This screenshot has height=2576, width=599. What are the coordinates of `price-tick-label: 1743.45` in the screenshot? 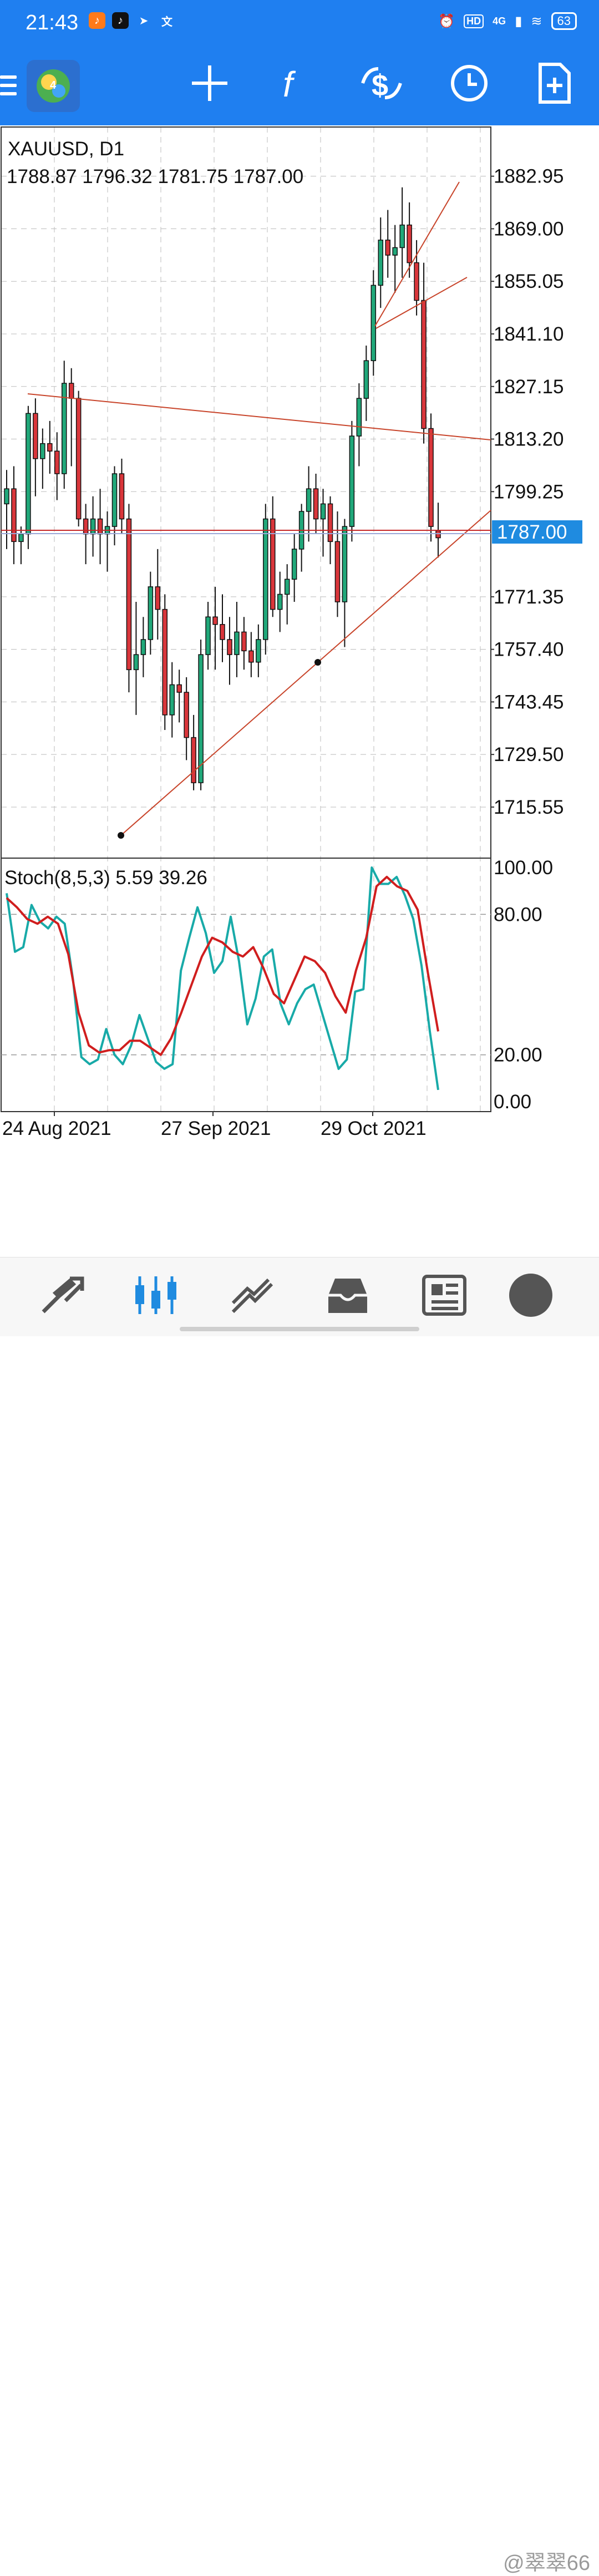 It's located at (529, 702).